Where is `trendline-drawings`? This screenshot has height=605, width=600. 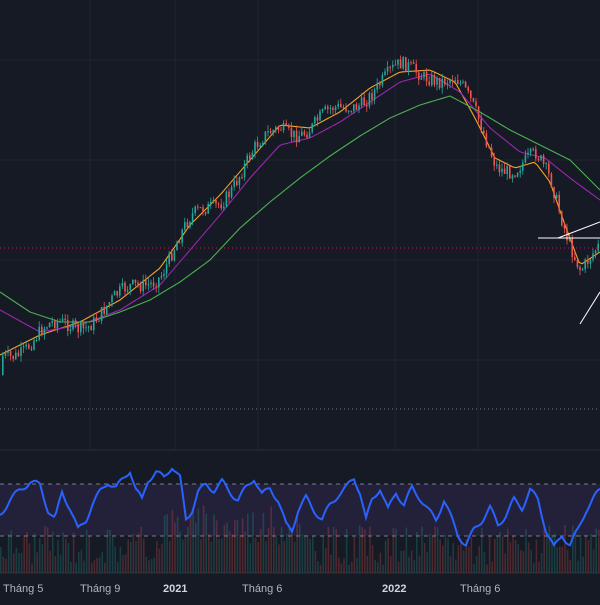
trendline-drawings is located at coordinates (569, 273).